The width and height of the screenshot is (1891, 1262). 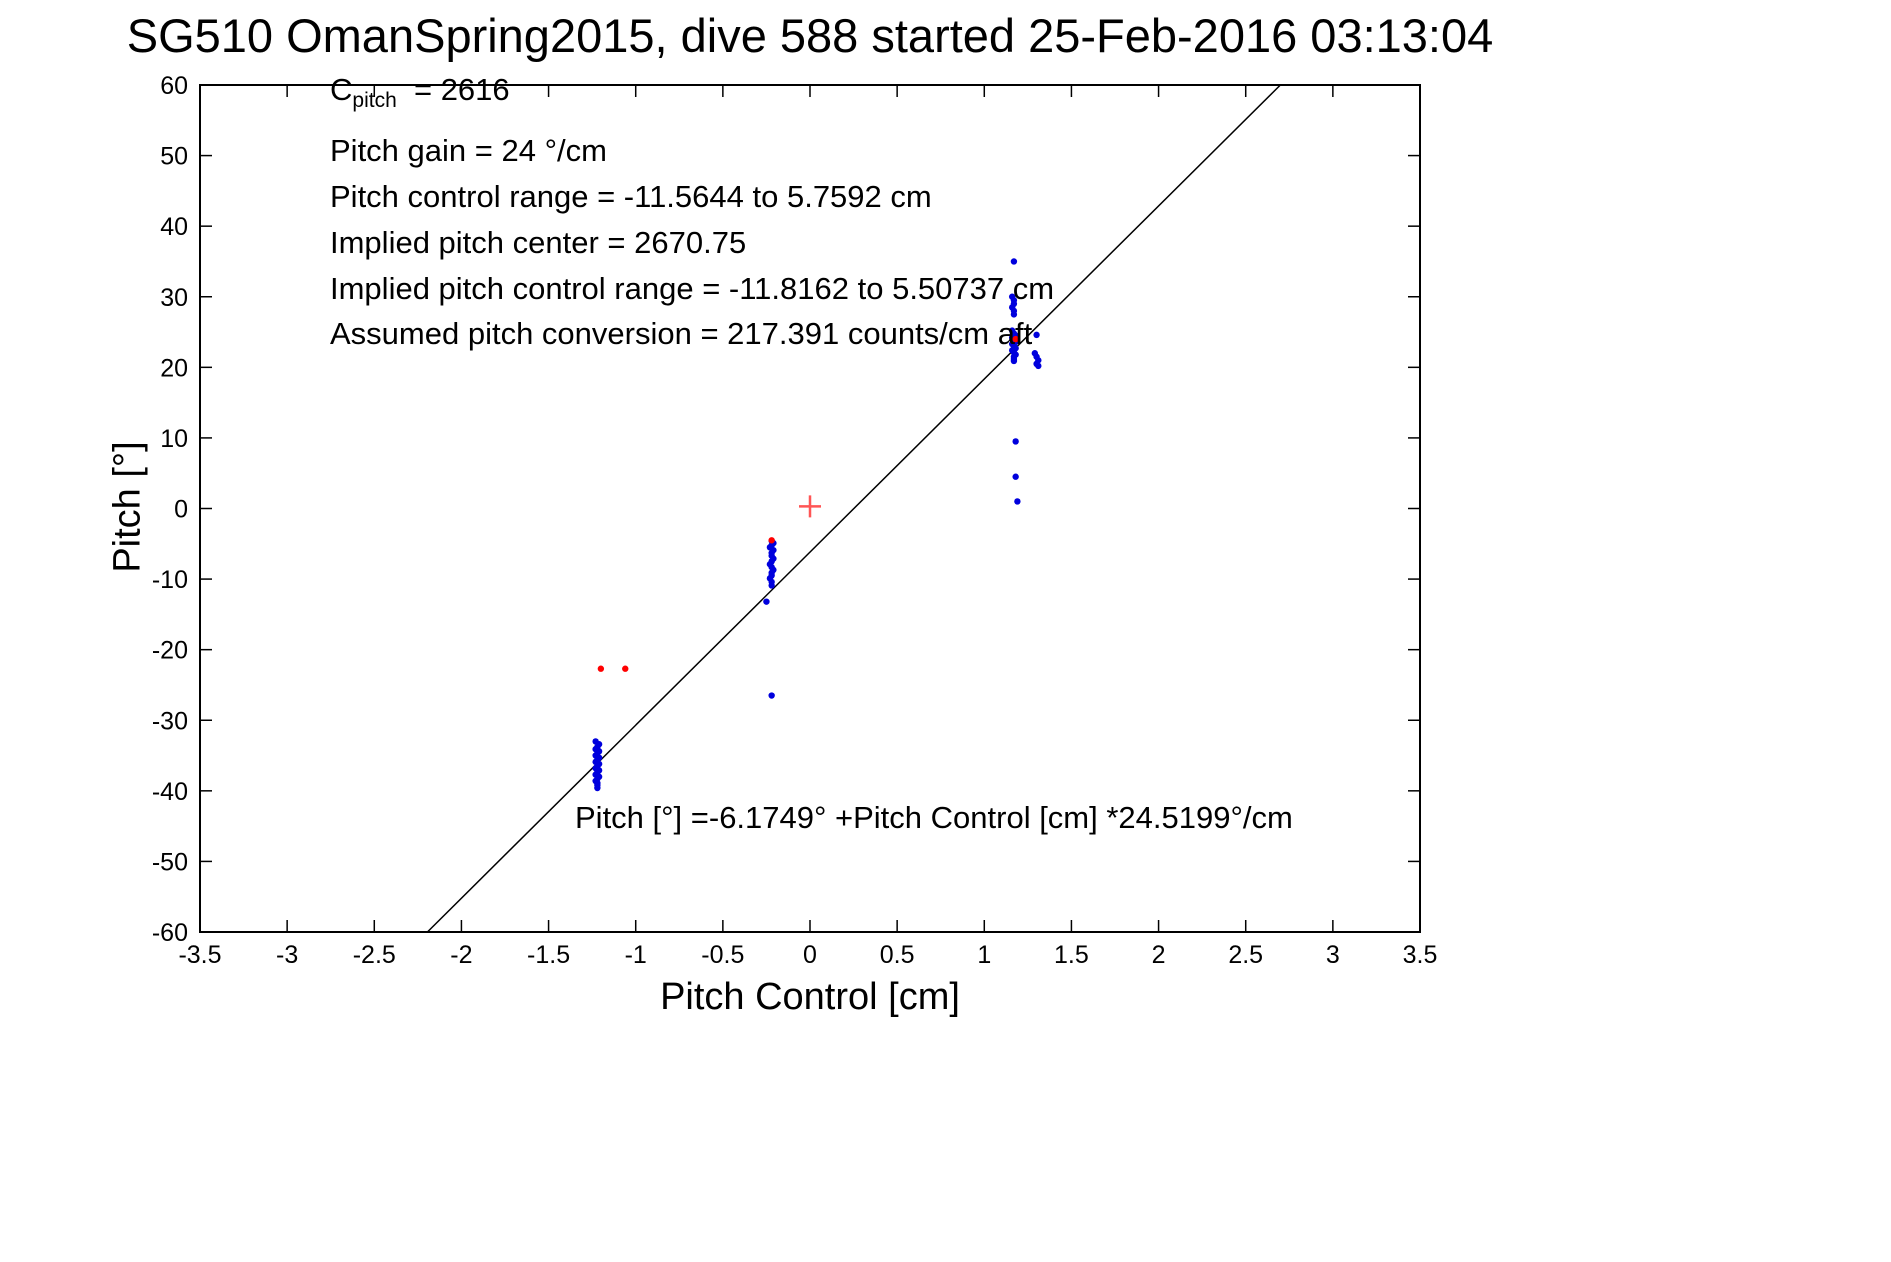 I want to click on x-tick-label: 3, so click(x=1333, y=955).